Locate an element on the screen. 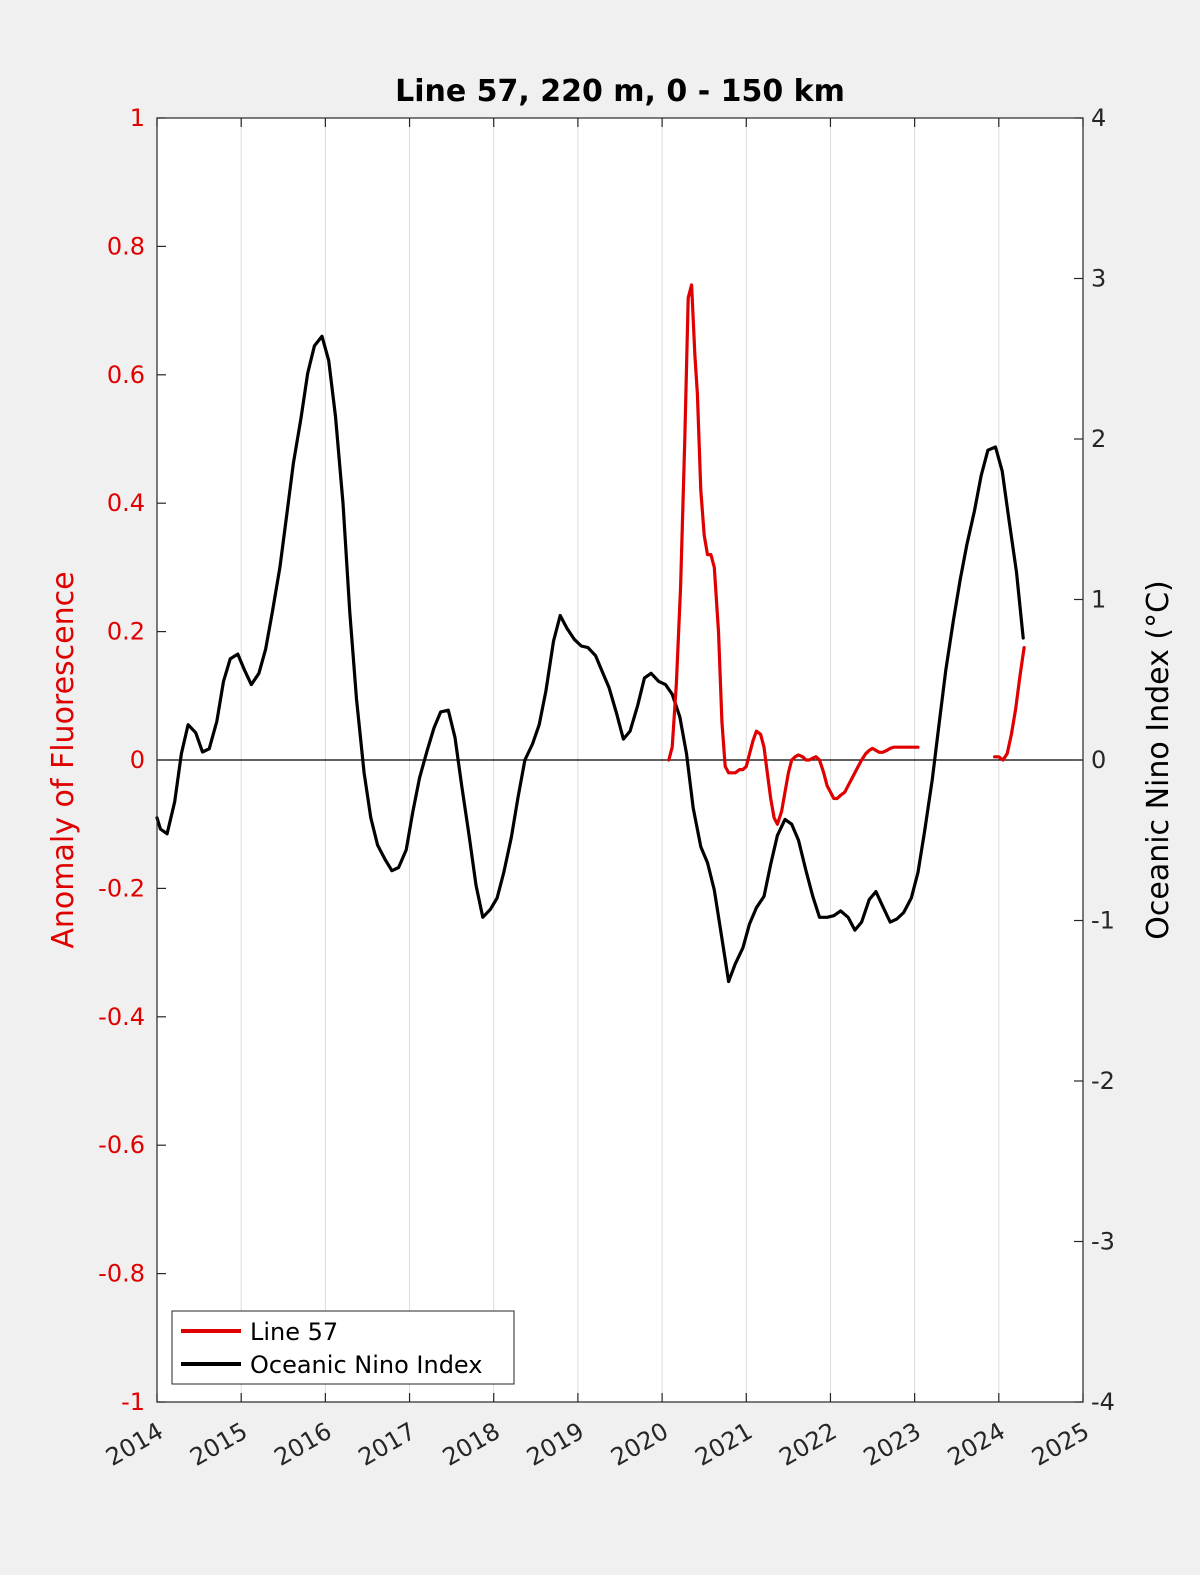 Image resolution: width=1200 pixels, height=1575 pixels. y-left-tick-label: -0.8 is located at coordinates (121, 1274).